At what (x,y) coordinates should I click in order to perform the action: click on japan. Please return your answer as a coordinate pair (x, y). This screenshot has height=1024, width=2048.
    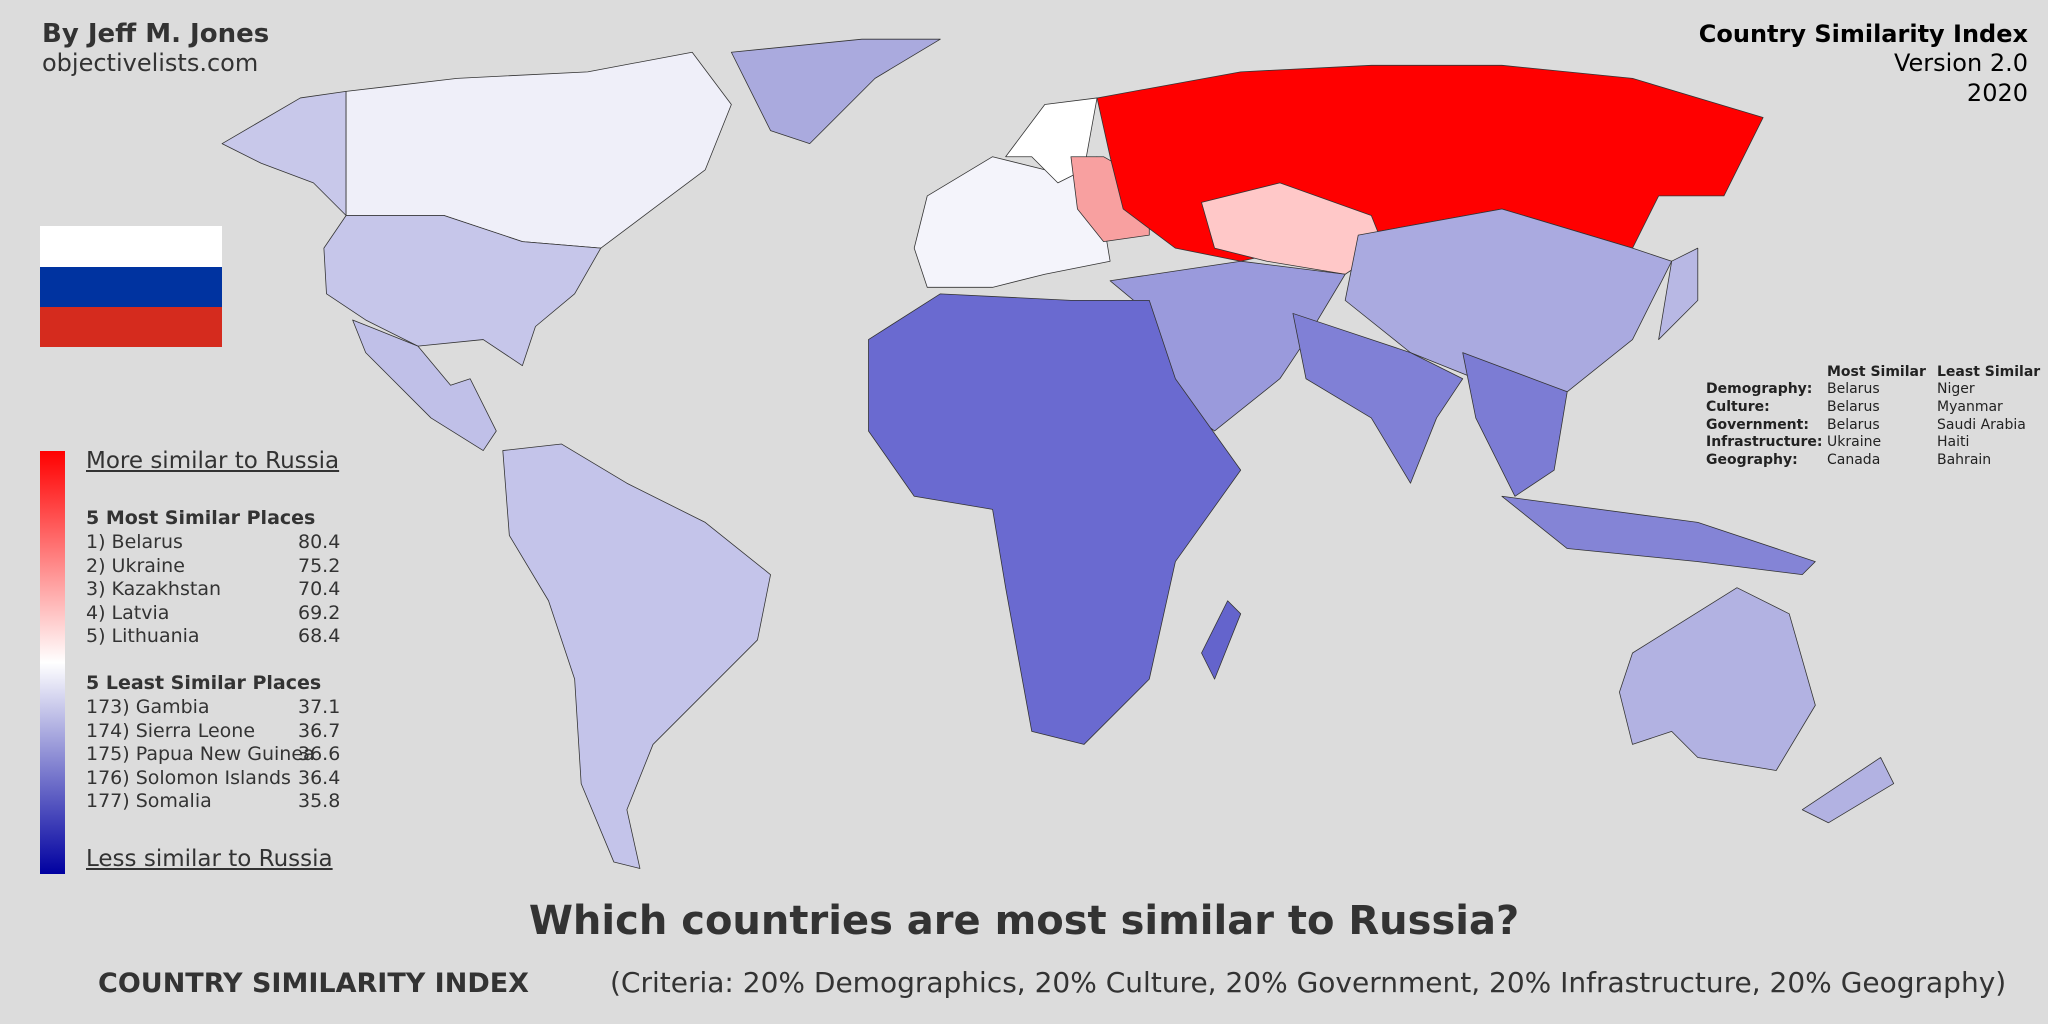
    Looking at the image, I should click on (1678, 293).